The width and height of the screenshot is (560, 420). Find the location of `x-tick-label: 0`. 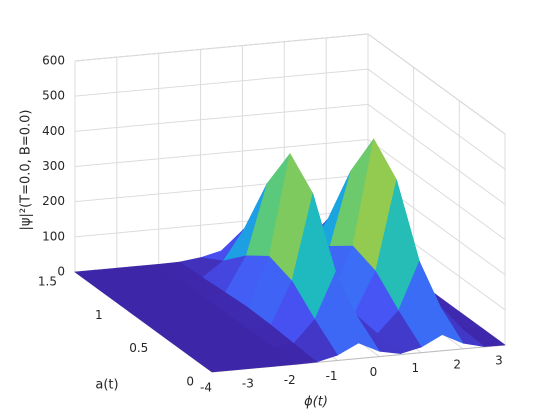

x-tick-label: 0 is located at coordinates (374, 372).